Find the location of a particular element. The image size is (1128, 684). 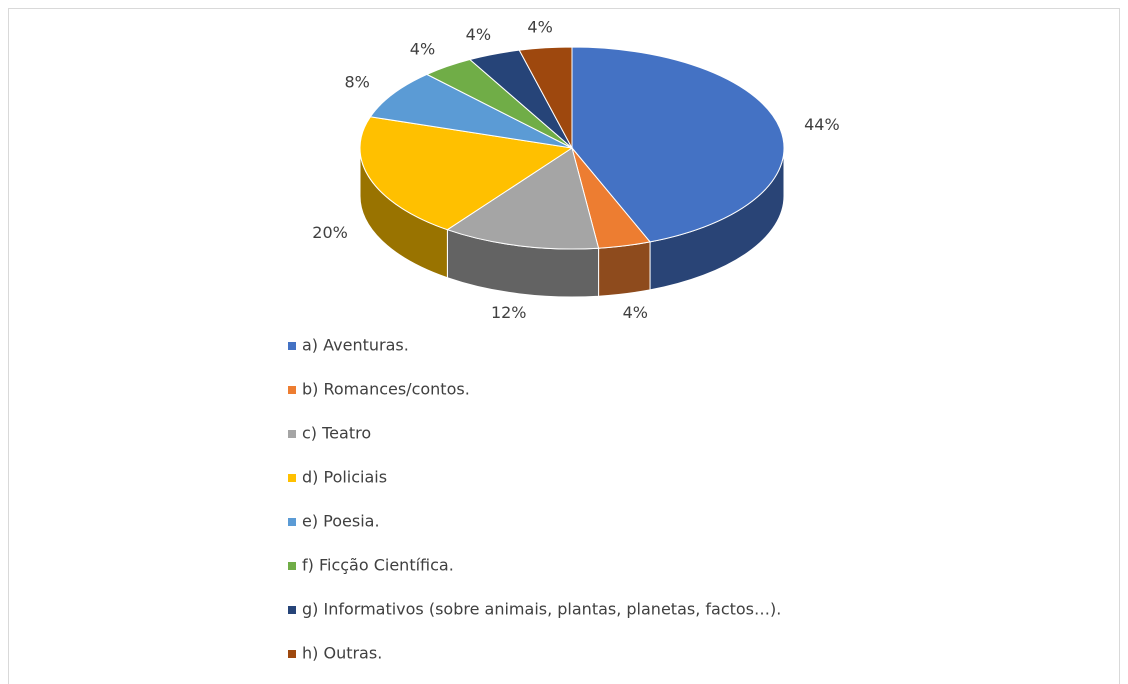

data-label: 12% is located at coordinates (509, 312).